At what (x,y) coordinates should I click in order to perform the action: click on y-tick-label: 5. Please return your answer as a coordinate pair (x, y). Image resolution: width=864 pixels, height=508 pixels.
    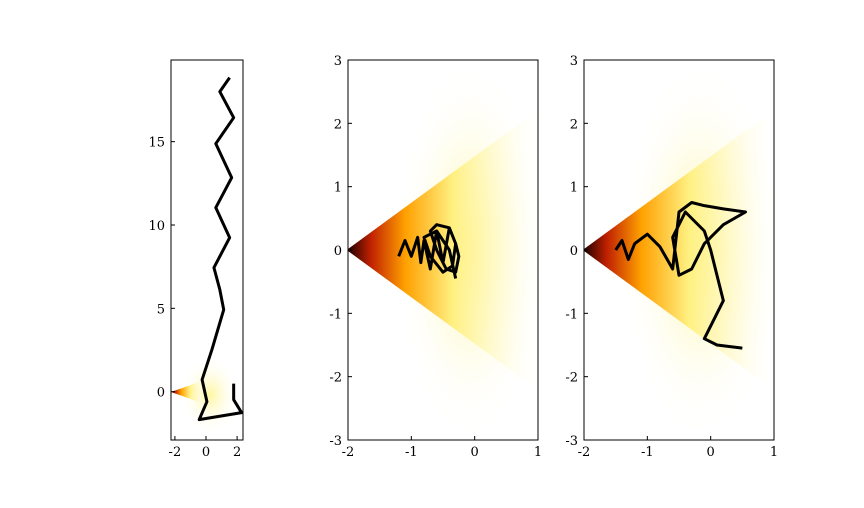
    Looking at the image, I should click on (161, 309).